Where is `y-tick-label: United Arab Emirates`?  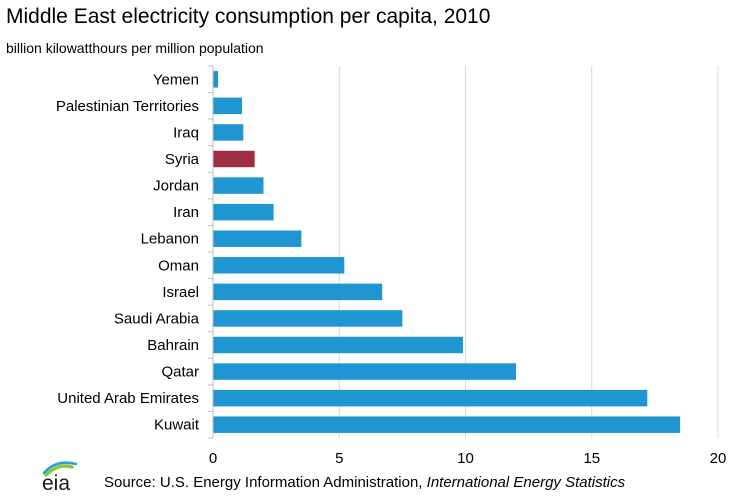 y-tick-label: United Arab Emirates is located at coordinates (128, 398).